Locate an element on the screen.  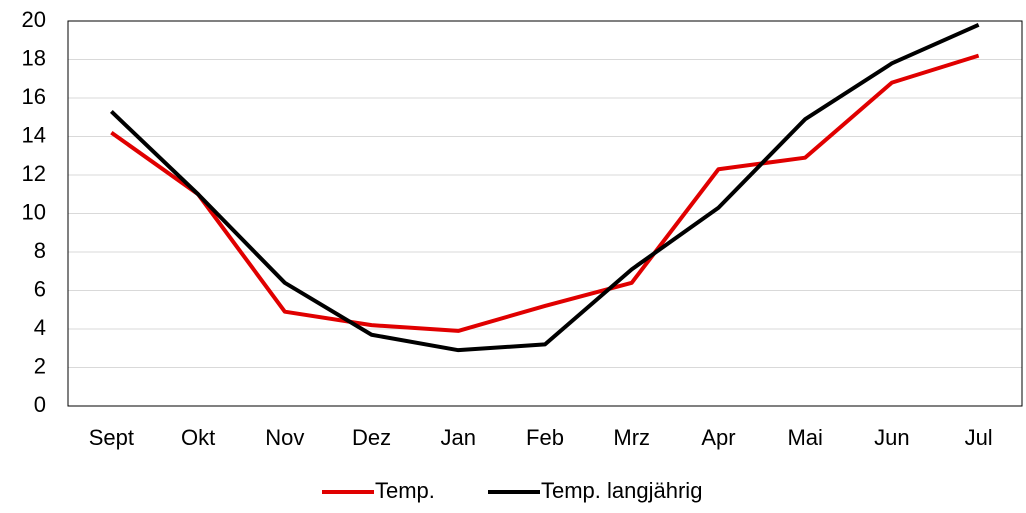
x-tick-label: Apr is located at coordinates (718, 437).